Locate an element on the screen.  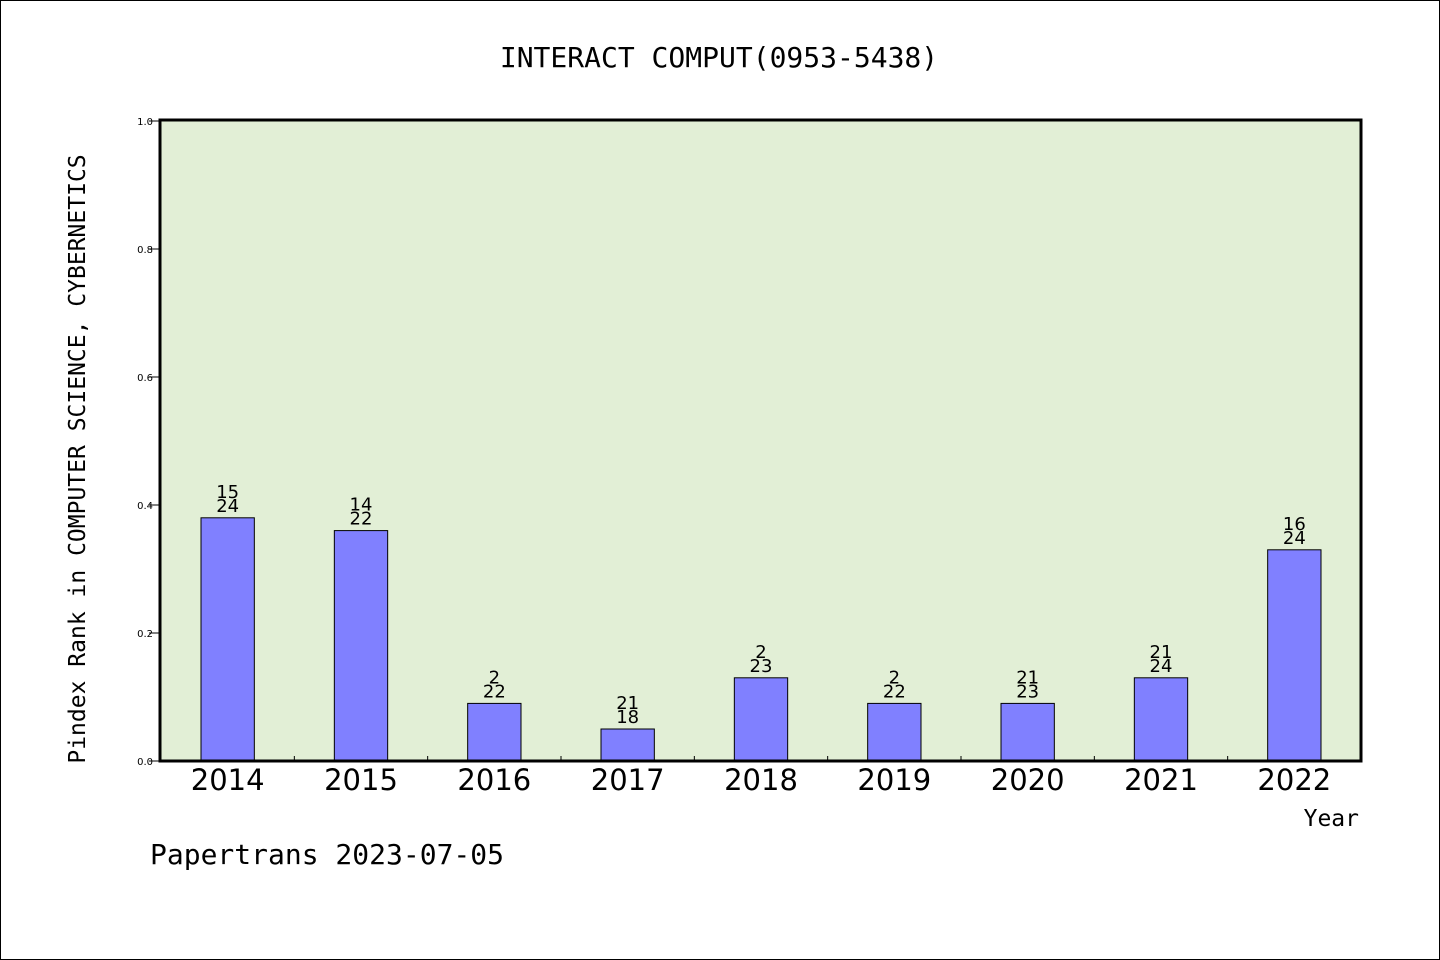
y-tick-label: 0.8 is located at coordinates (145, 250).